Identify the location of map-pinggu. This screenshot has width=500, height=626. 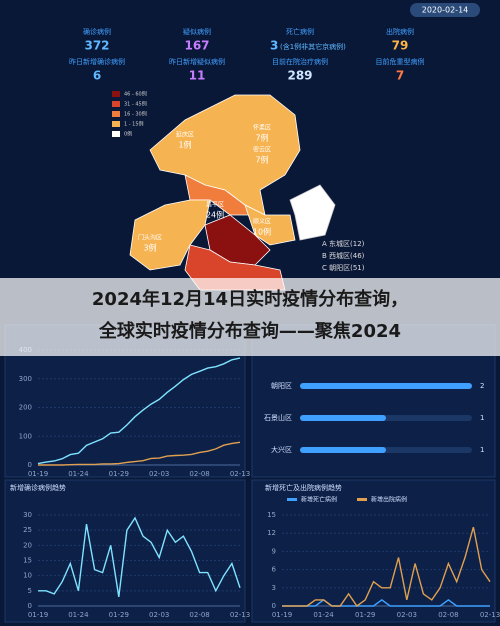
(312, 212).